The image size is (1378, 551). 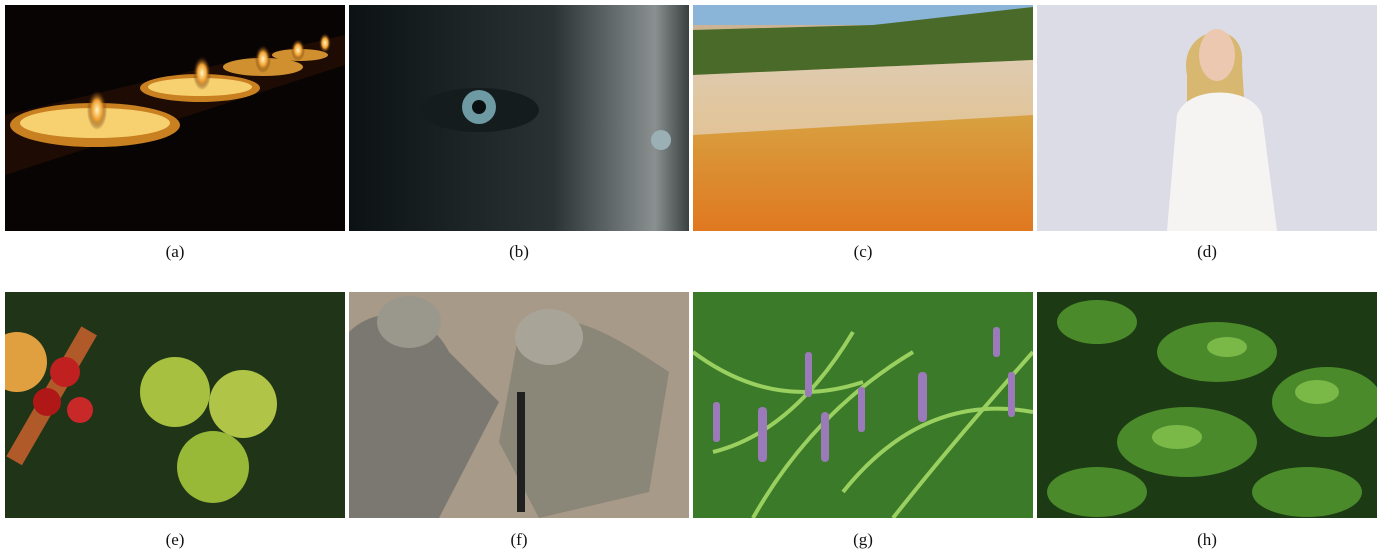 I want to click on photo-flowers, so click(x=863, y=118).